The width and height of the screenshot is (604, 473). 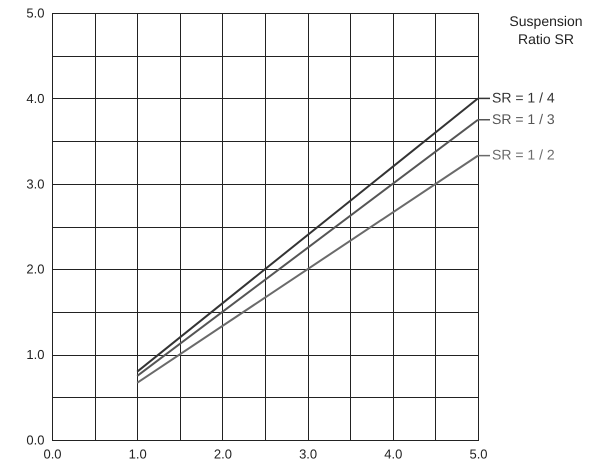 What do you see at coordinates (35, 13) in the screenshot?
I see `y-tick-label: 5.0` at bounding box center [35, 13].